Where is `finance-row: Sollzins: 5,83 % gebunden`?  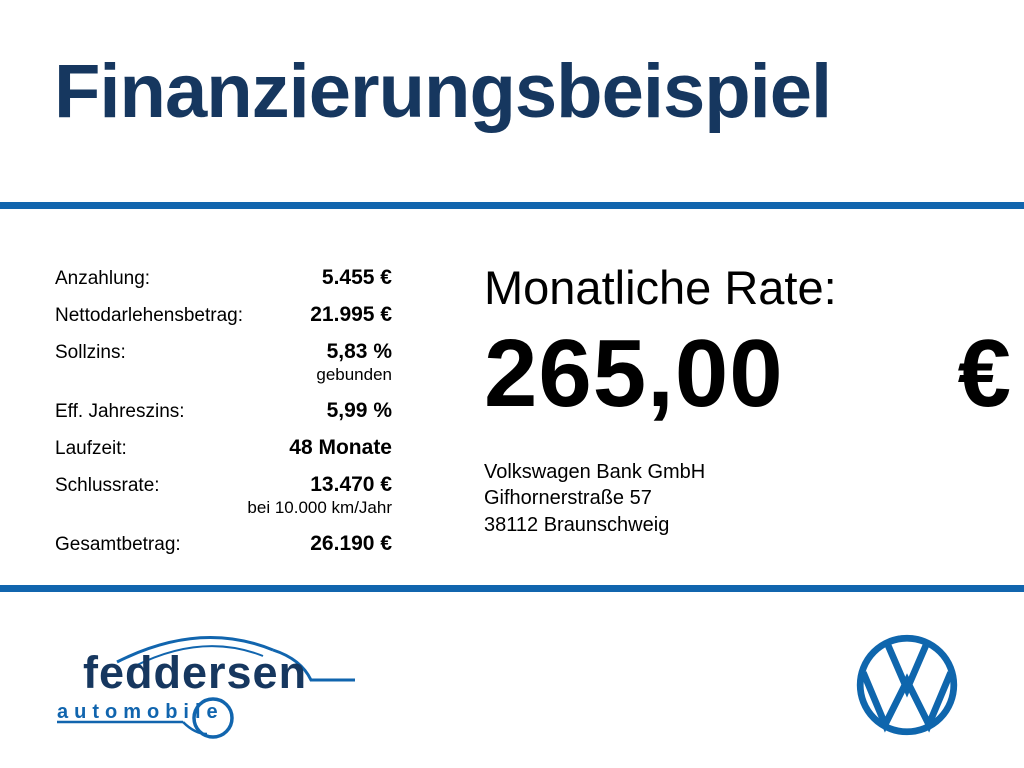 finance-row: Sollzins: 5,83 % gebunden is located at coordinates (223, 363).